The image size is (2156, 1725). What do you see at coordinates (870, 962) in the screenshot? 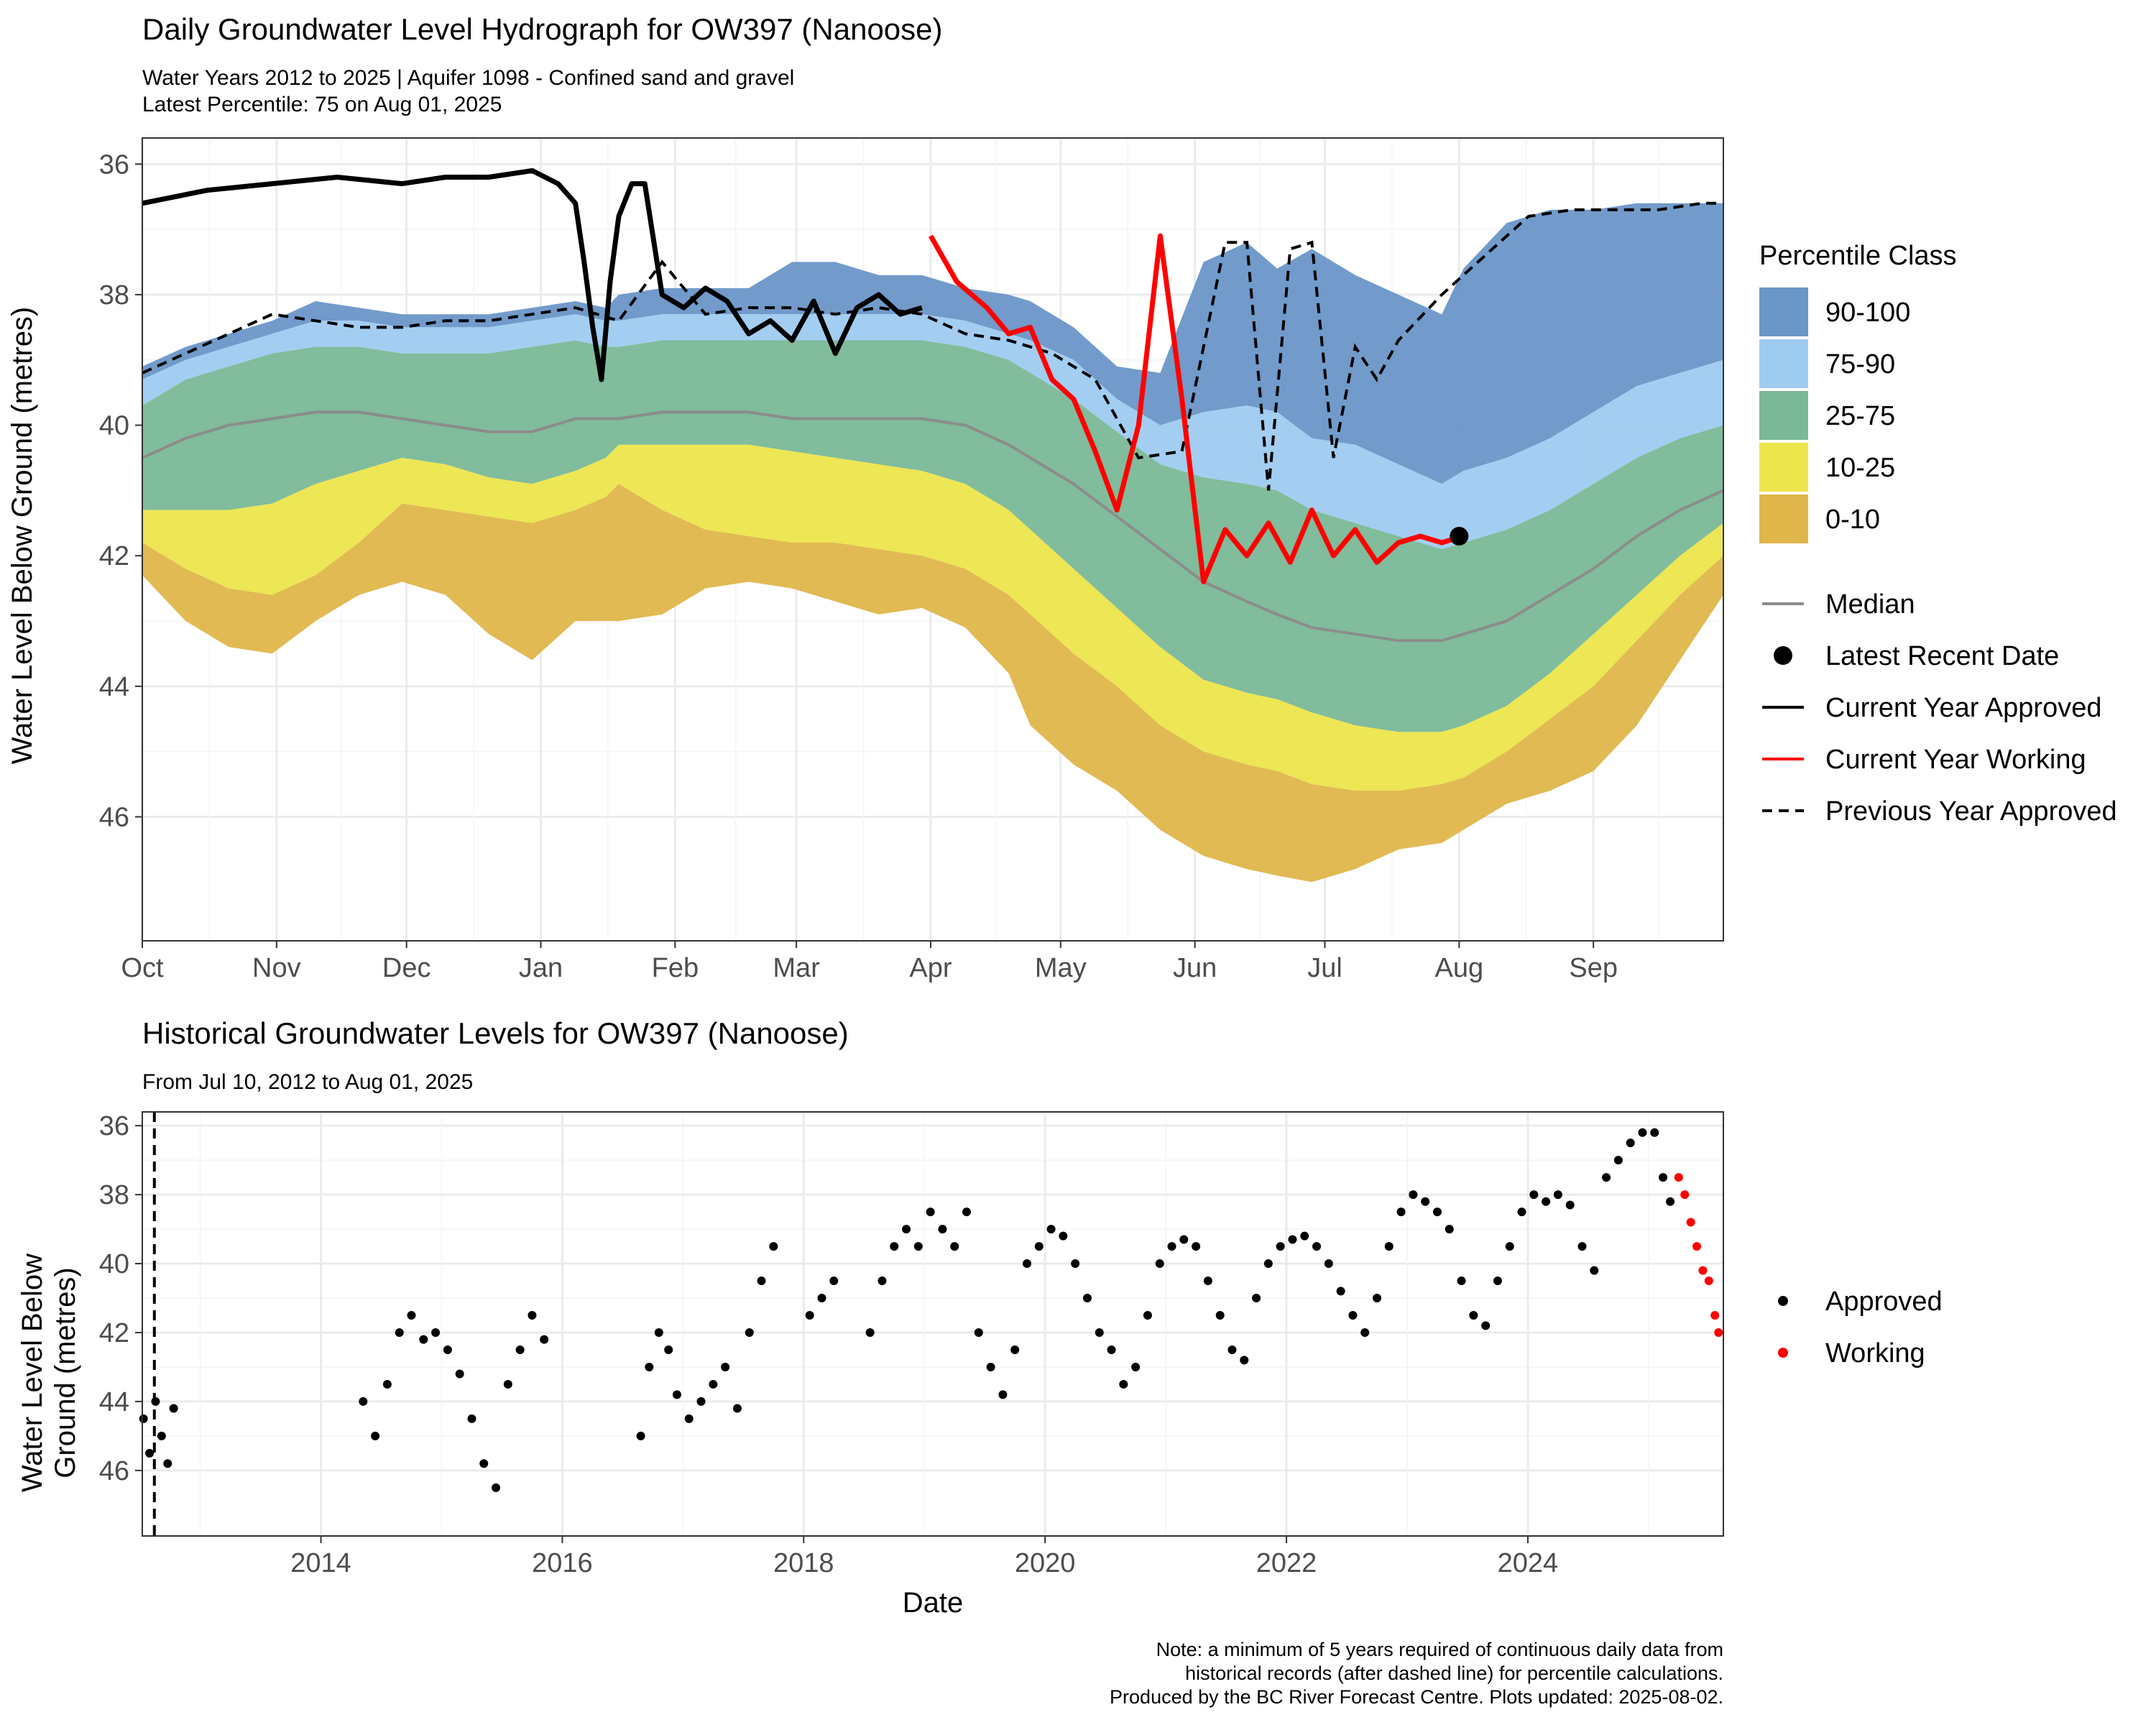
I see `top-x-axis: Oct Nov Dec Jan Feb Mar Apr May Jun Jul Aug Sep` at bounding box center [870, 962].